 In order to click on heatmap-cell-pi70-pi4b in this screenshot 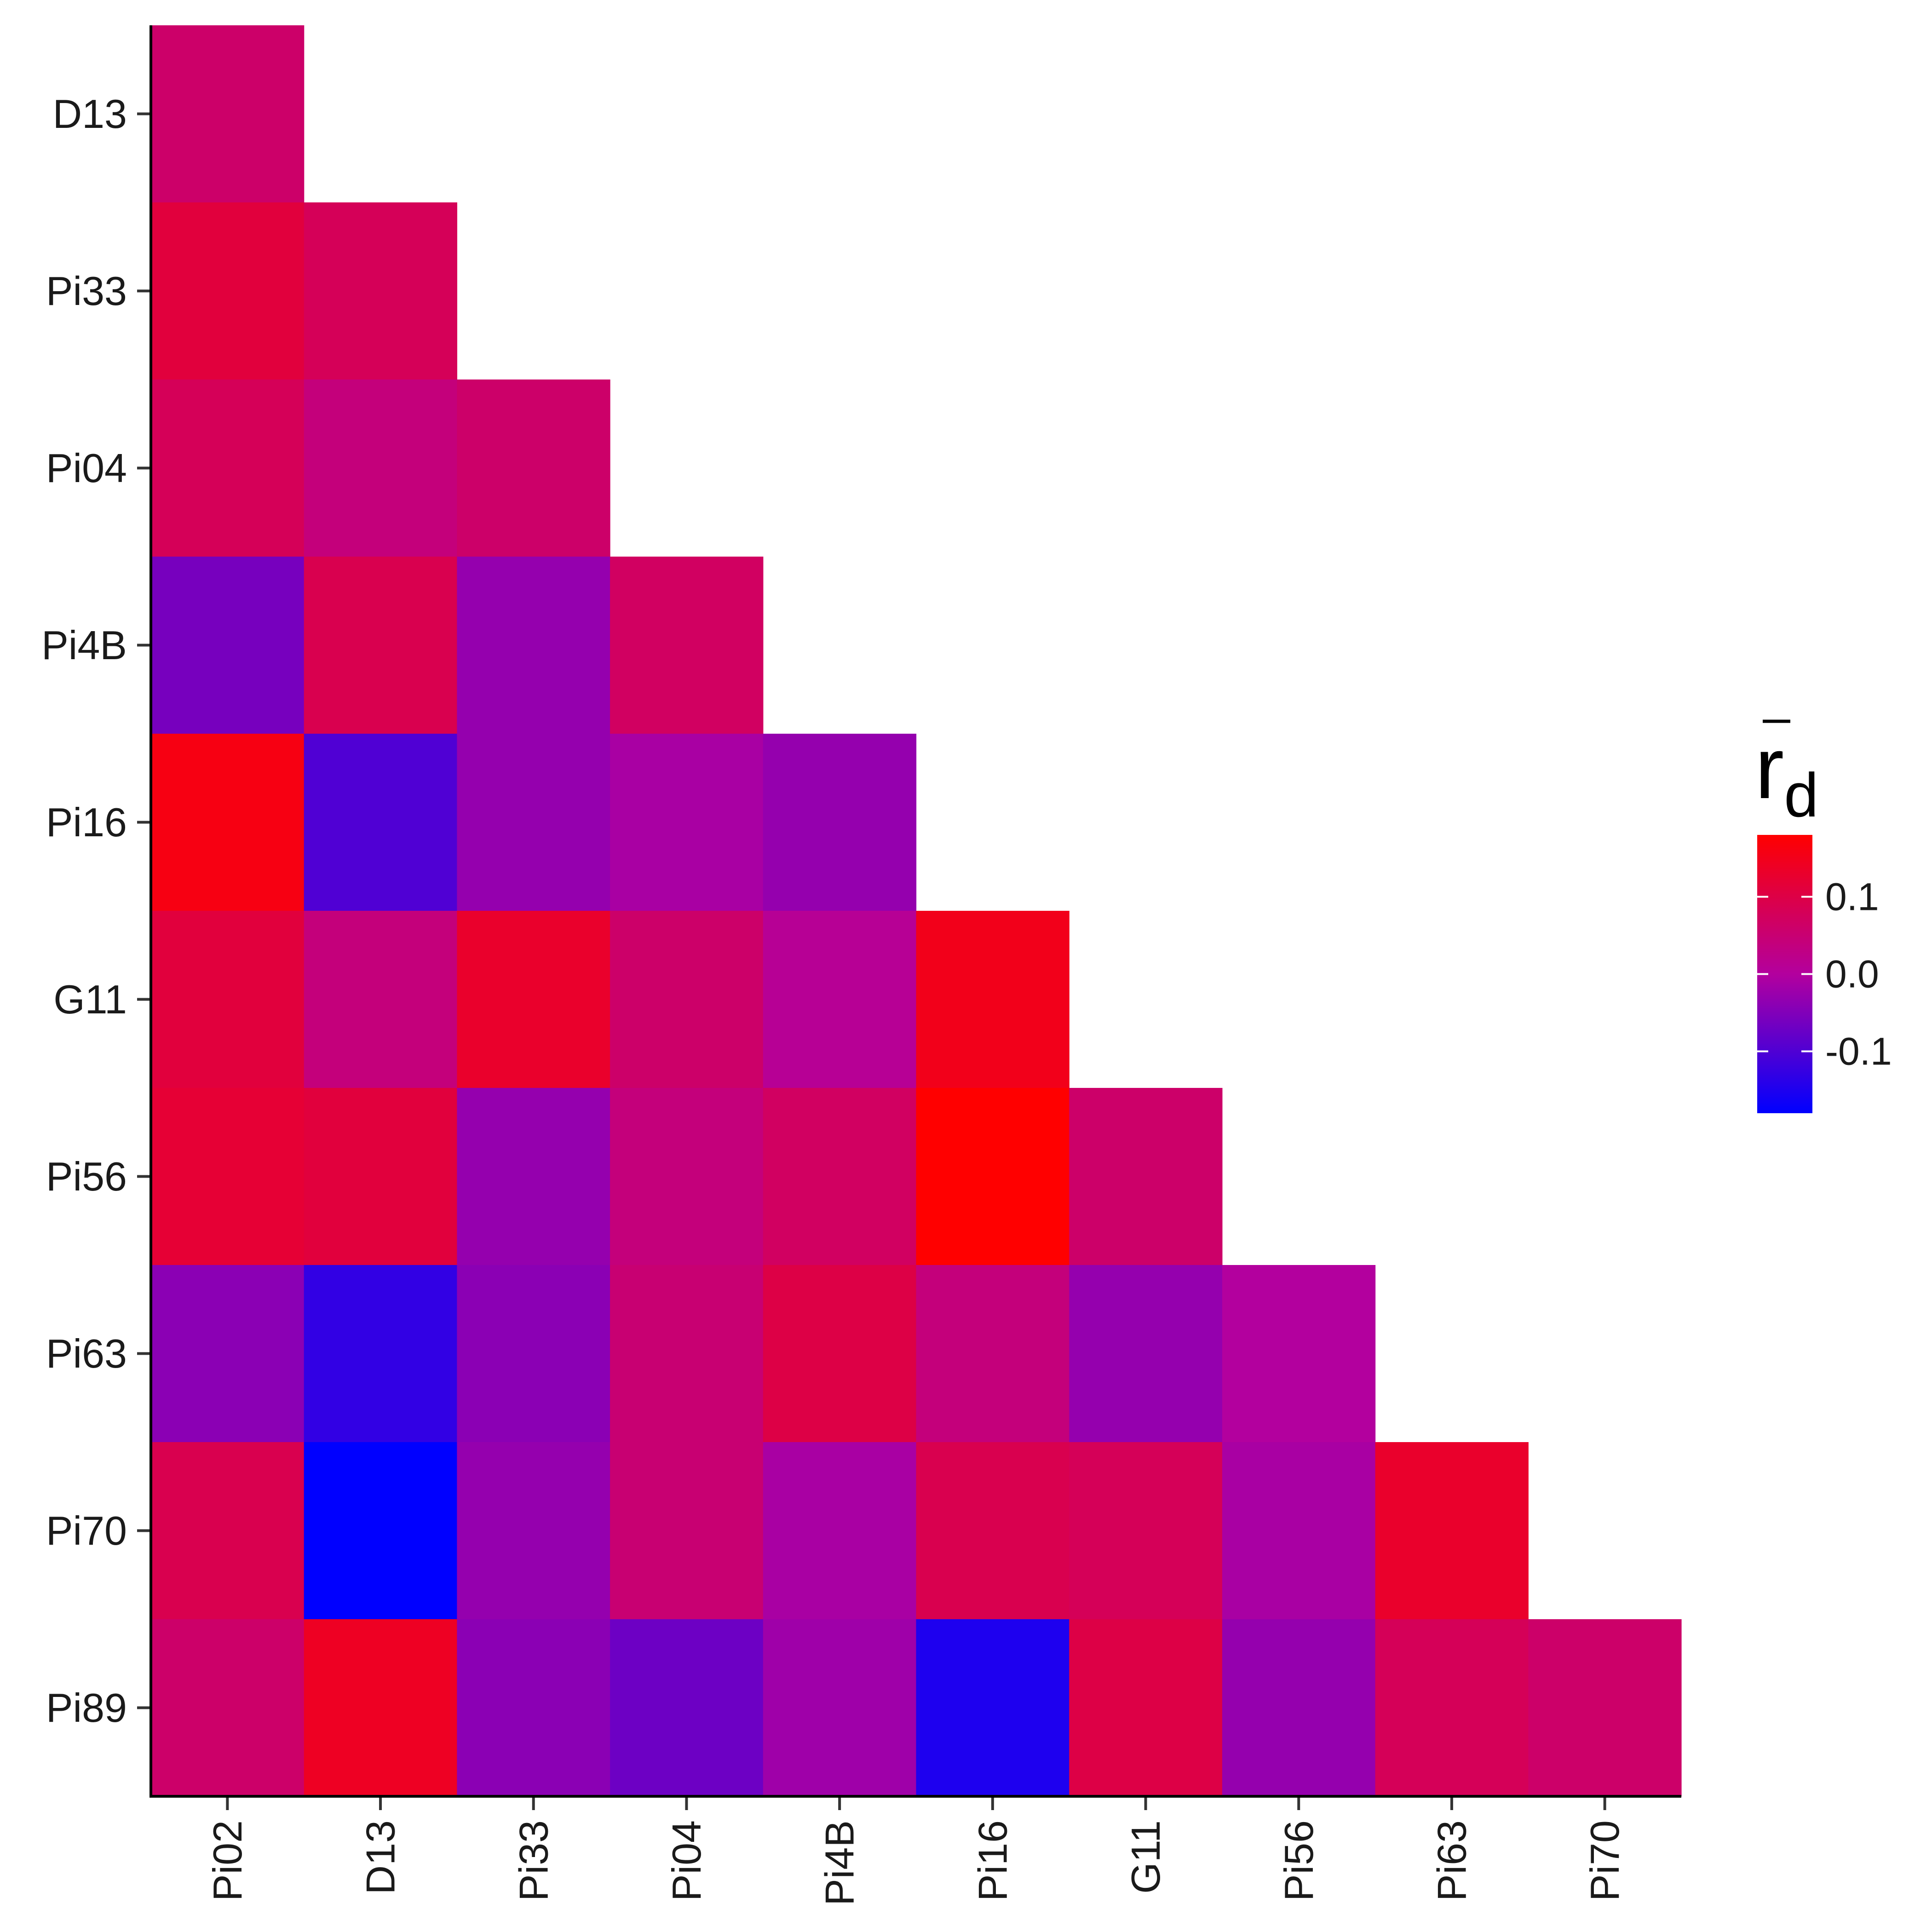, I will do `click(840, 1531)`.